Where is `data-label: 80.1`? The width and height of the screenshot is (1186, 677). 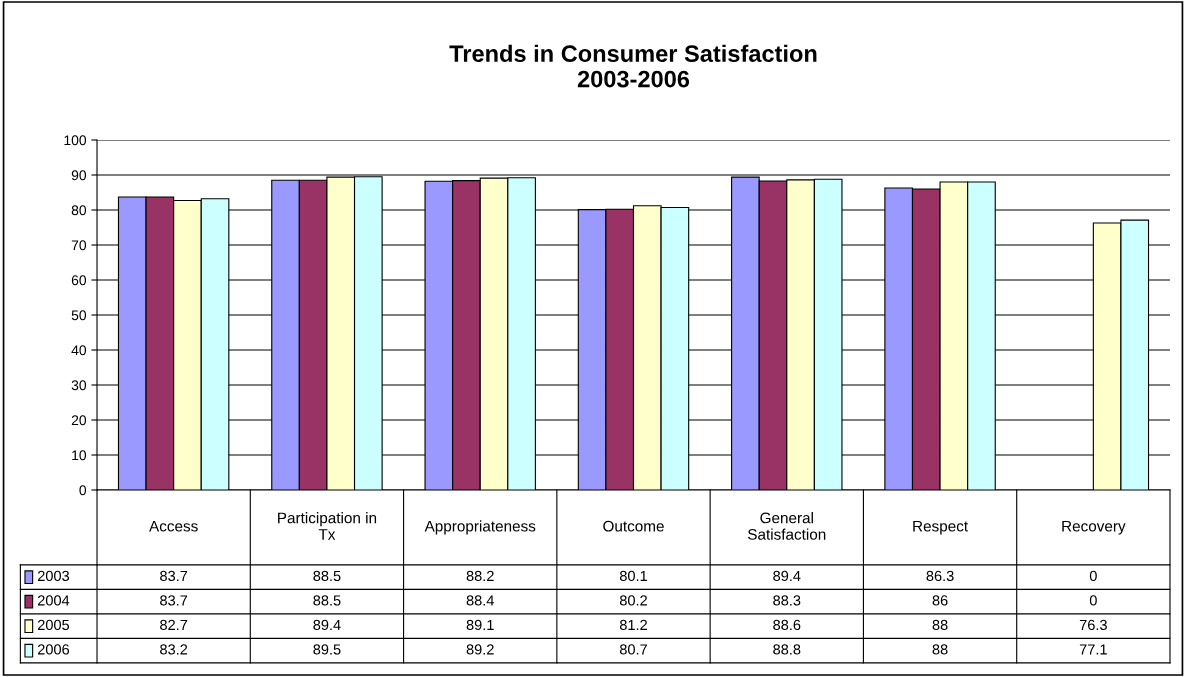 data-label: 80.1 is located at coordinates (633, 576).